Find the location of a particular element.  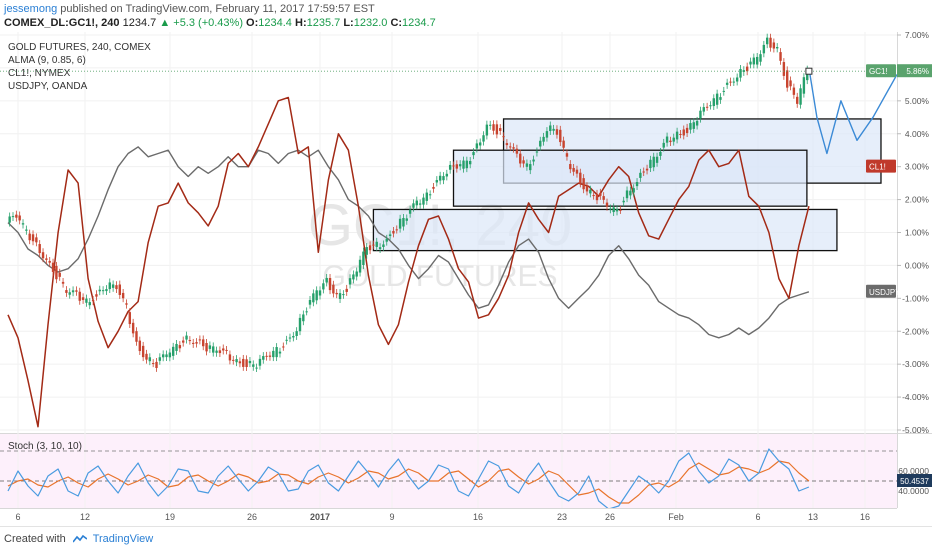

legend-usdjpy: USDJPY, OANDA is located at coordinates (48, 86).